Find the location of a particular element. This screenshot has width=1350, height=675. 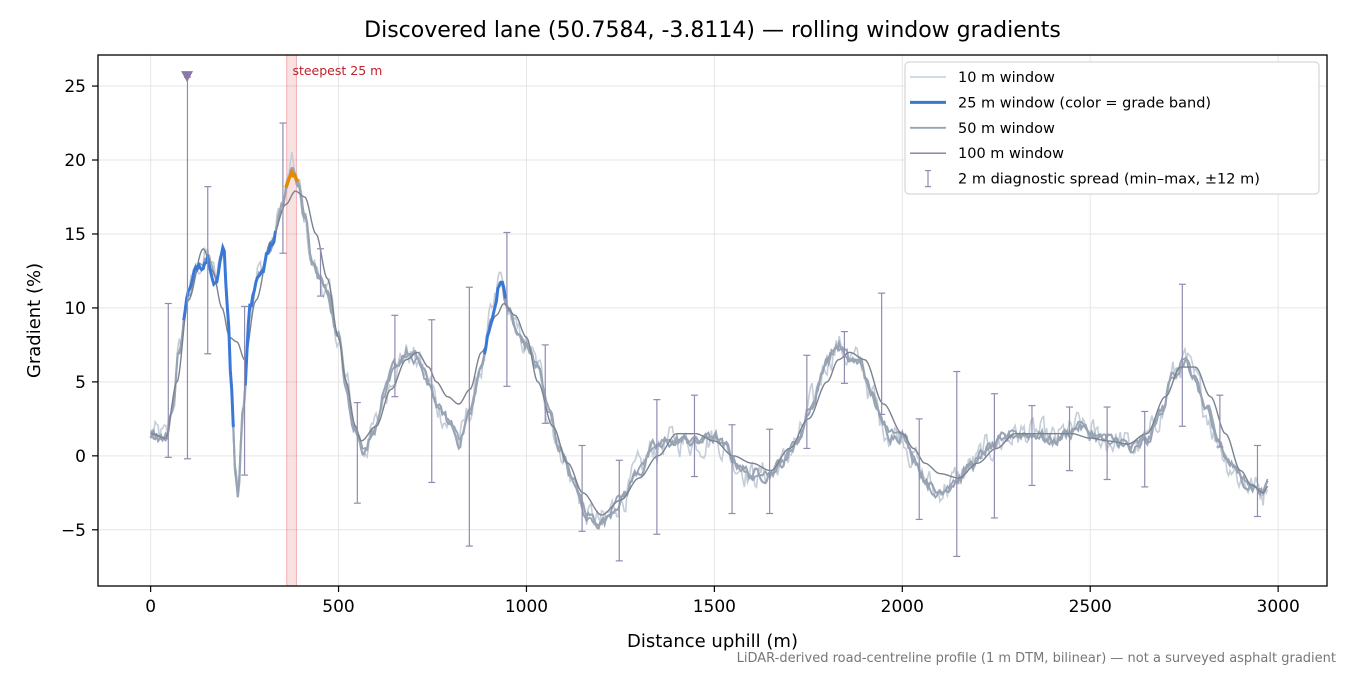

y-tick-label: 20 is located at coordinates (75, 161).